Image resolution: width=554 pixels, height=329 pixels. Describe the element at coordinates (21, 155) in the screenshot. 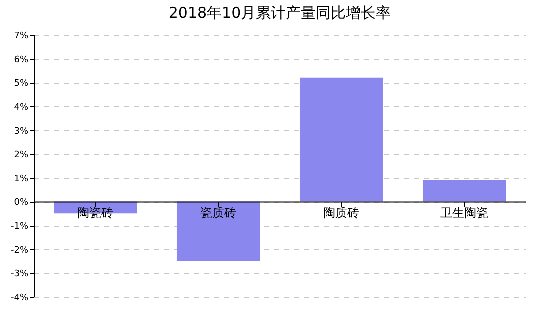

I see `y-tick-label: 2%` at that location.